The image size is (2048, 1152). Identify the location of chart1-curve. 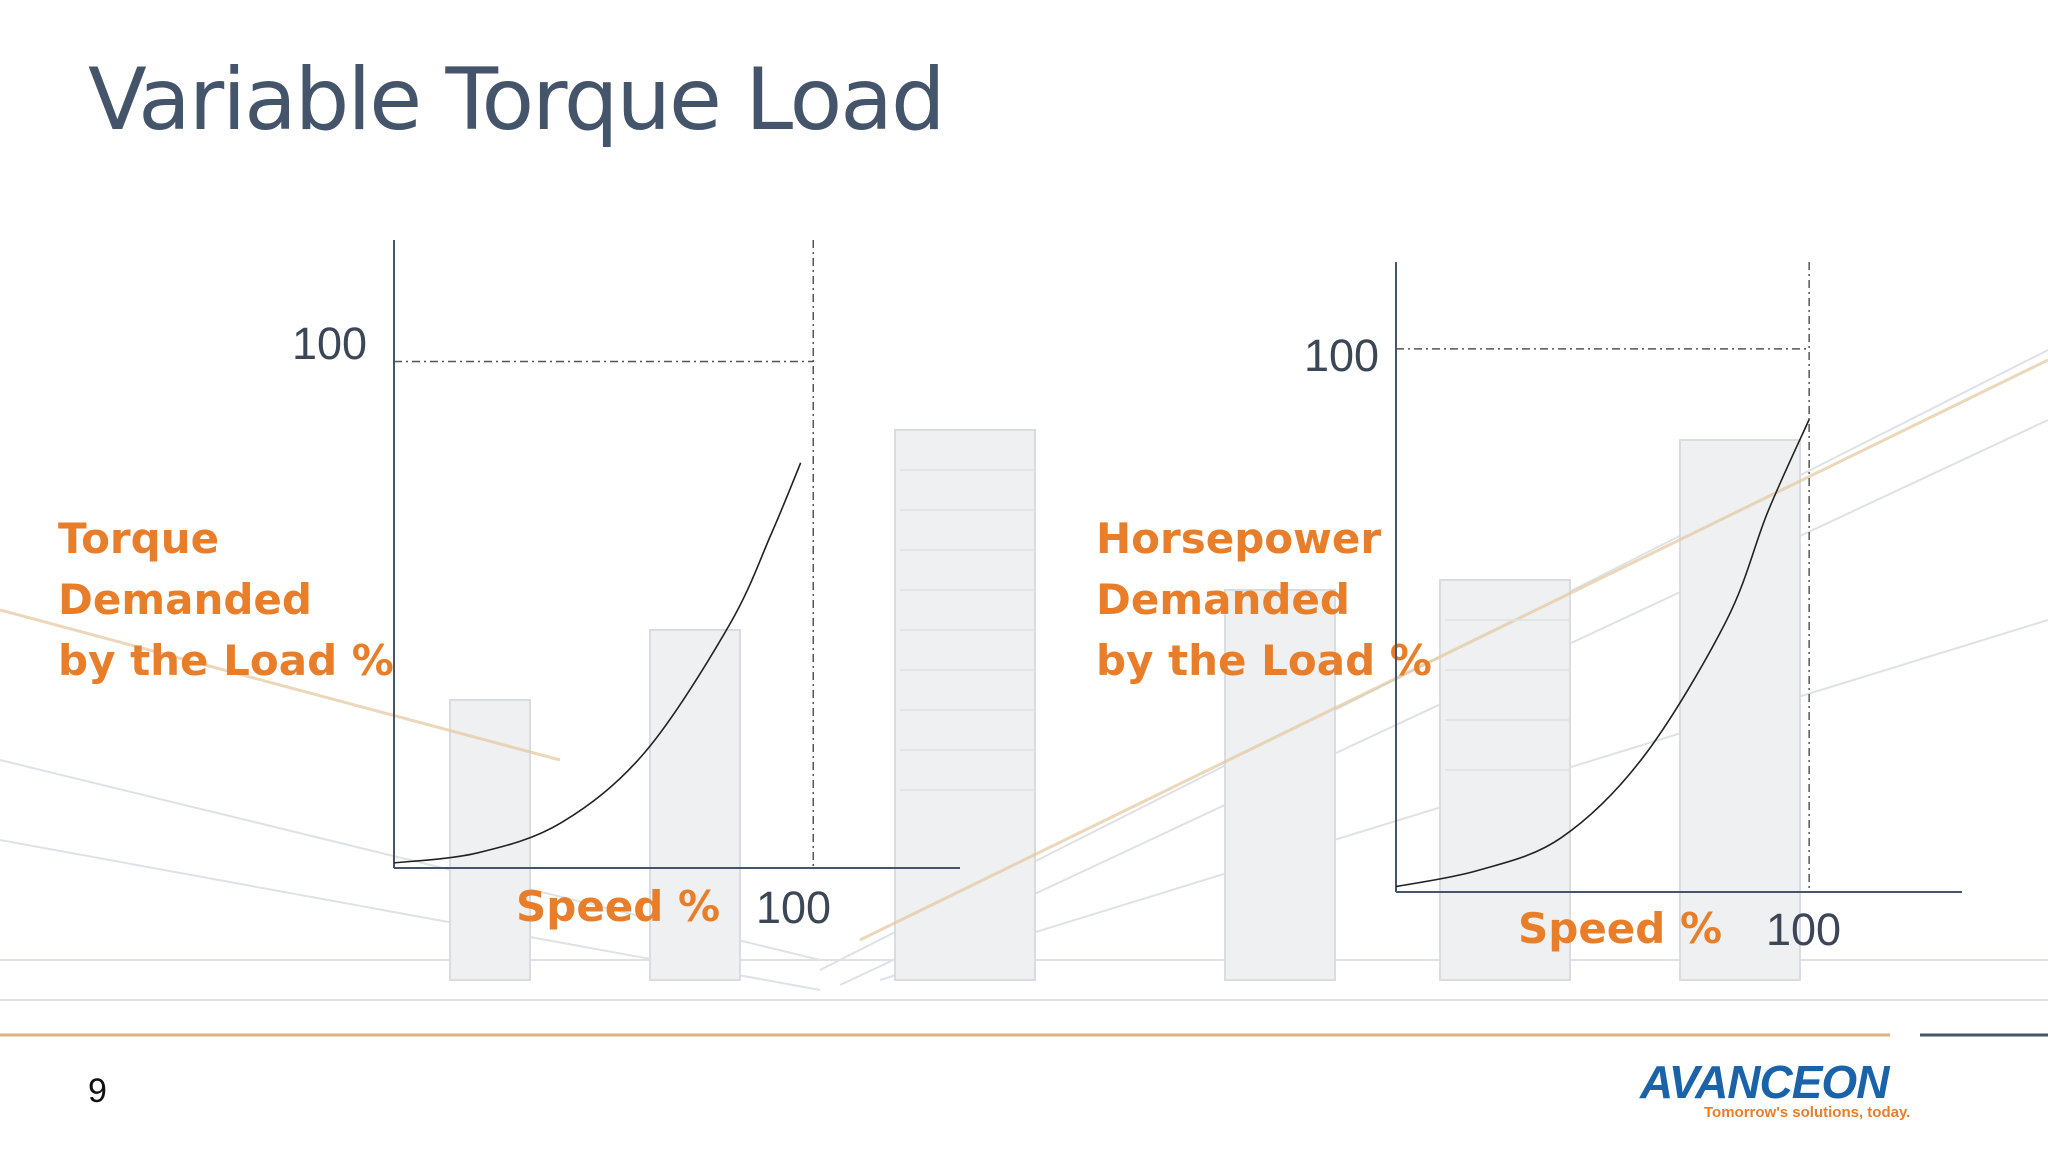
(597, 663).